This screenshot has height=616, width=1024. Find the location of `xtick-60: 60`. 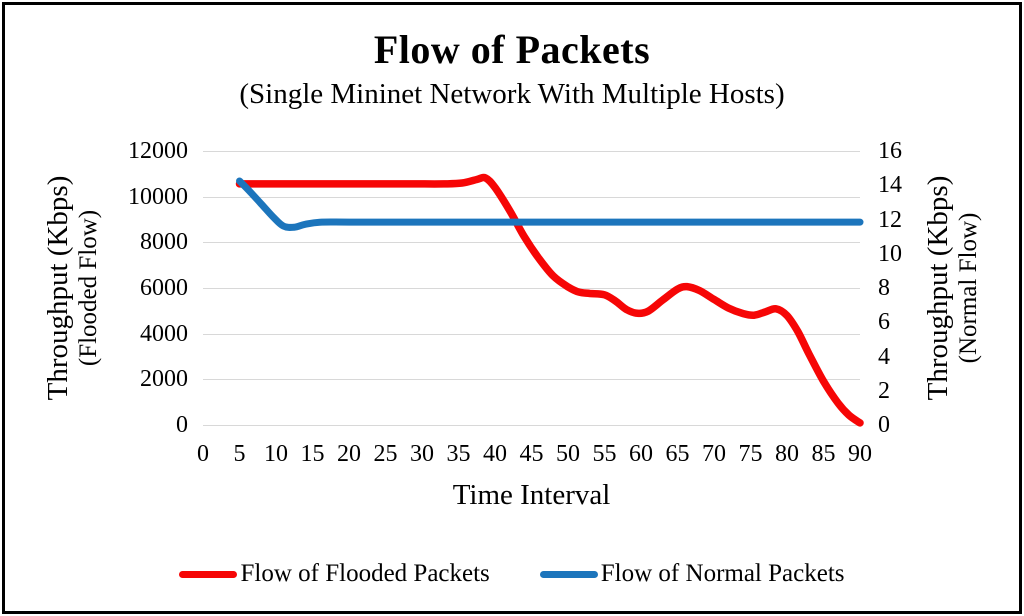

xtick-60: 60 is located at coordinates (641, 454).